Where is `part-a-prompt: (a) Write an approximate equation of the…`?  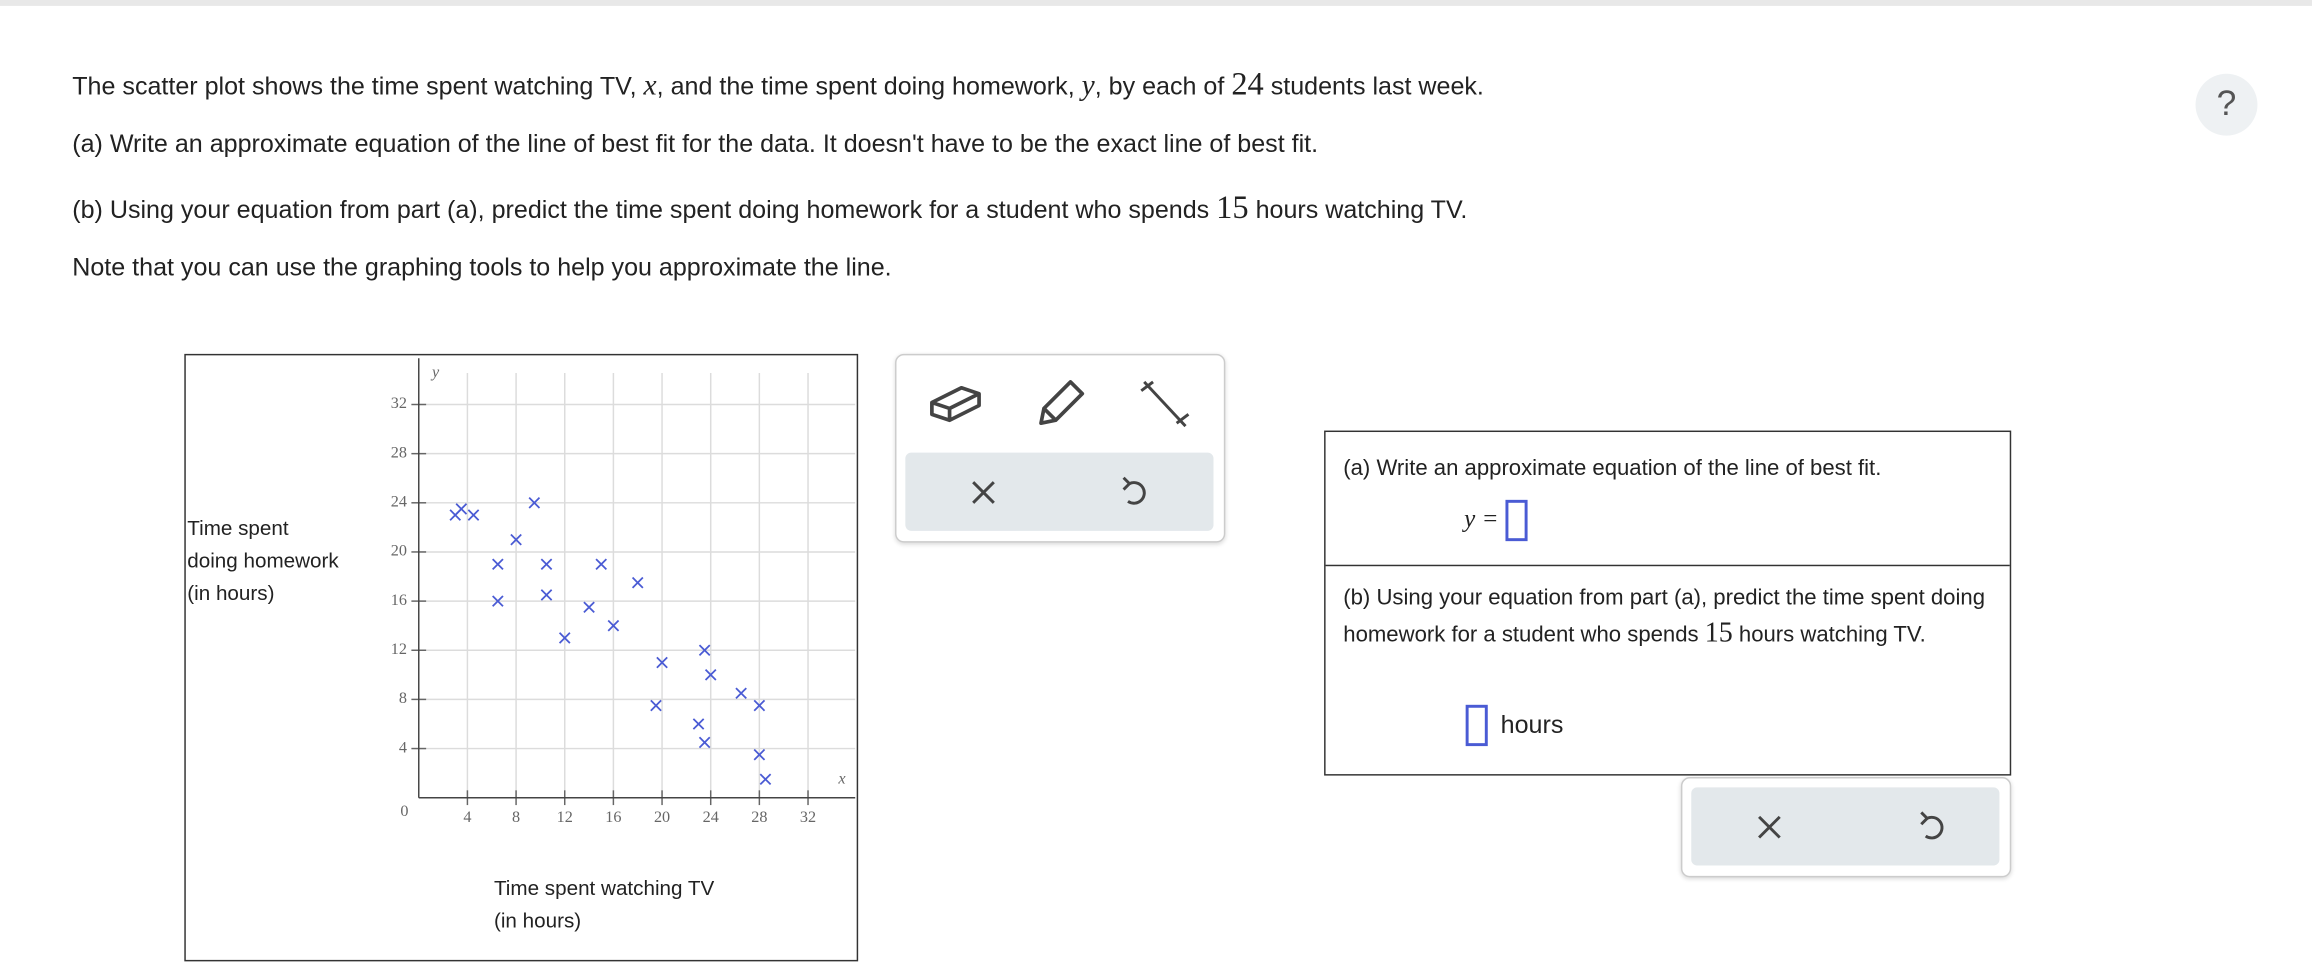
part-a-prompt: (a) Write an approximate equation of the… is located at coordinates (1612, 468).